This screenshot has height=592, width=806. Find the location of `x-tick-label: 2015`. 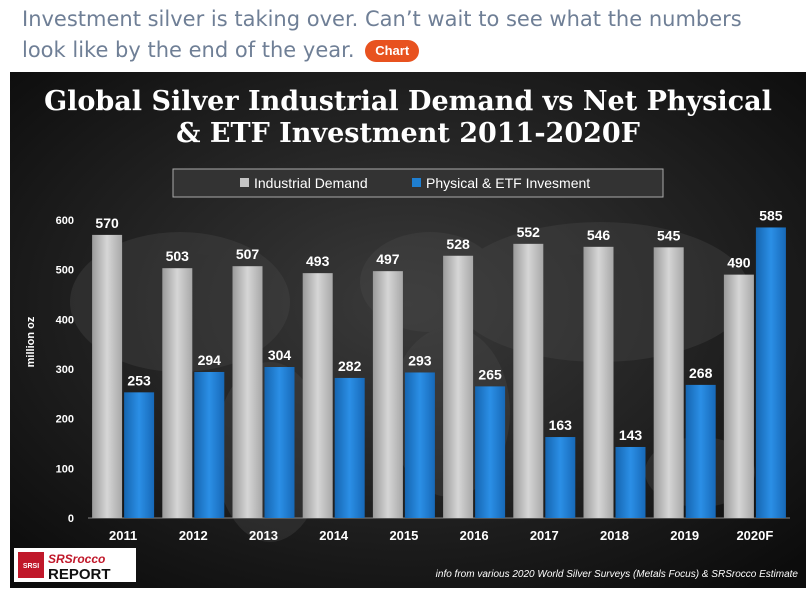

x-tick-label: 2015 is located at coordinates (403, 535).